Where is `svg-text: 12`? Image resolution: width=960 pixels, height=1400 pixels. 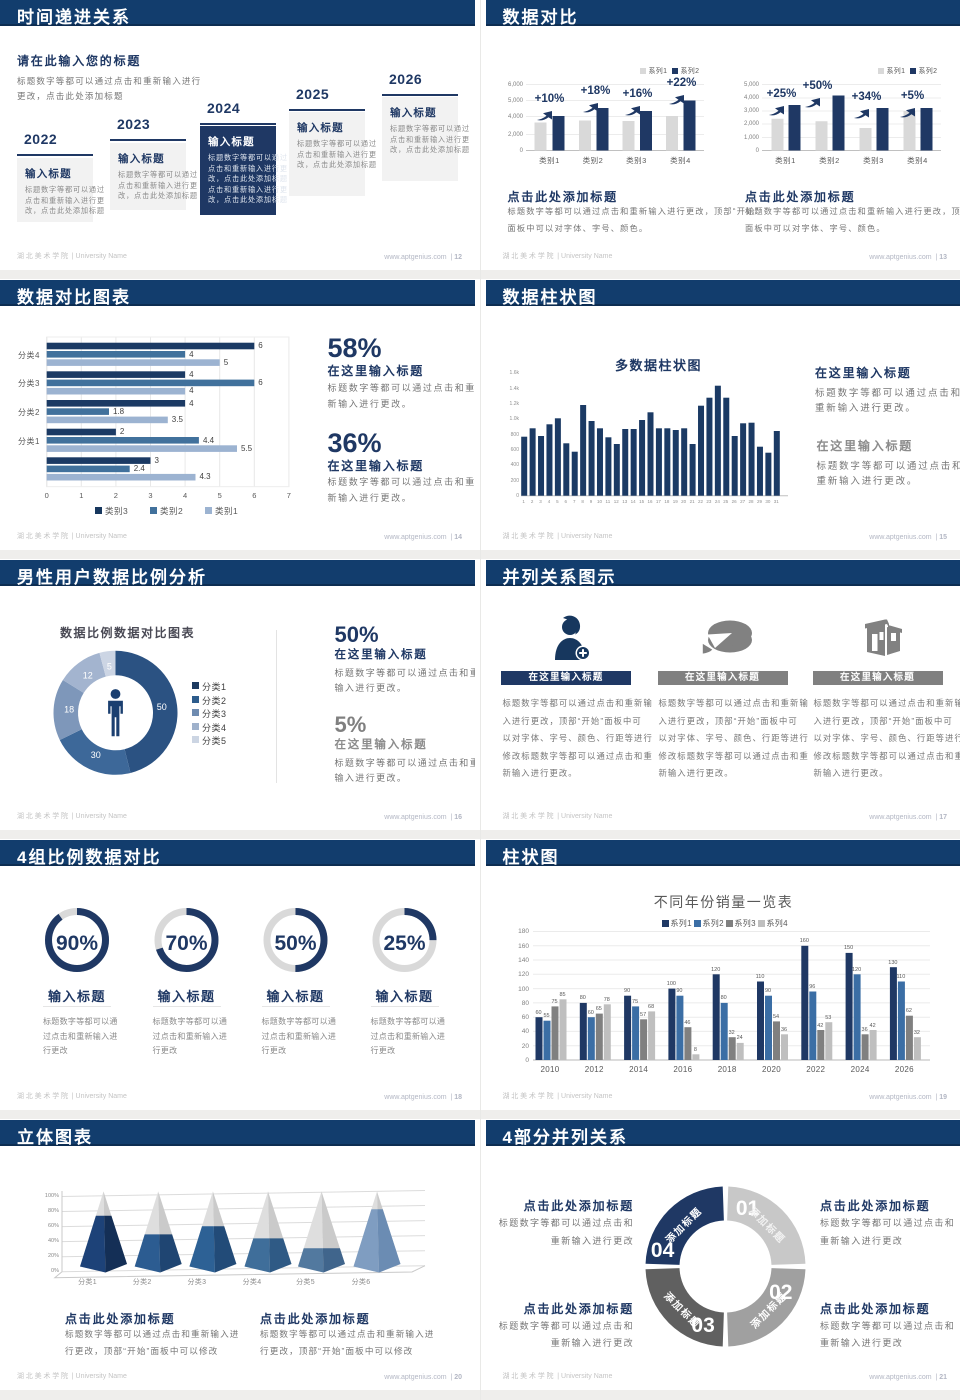
svg-text: 12 is located at coordinates (88, 675).